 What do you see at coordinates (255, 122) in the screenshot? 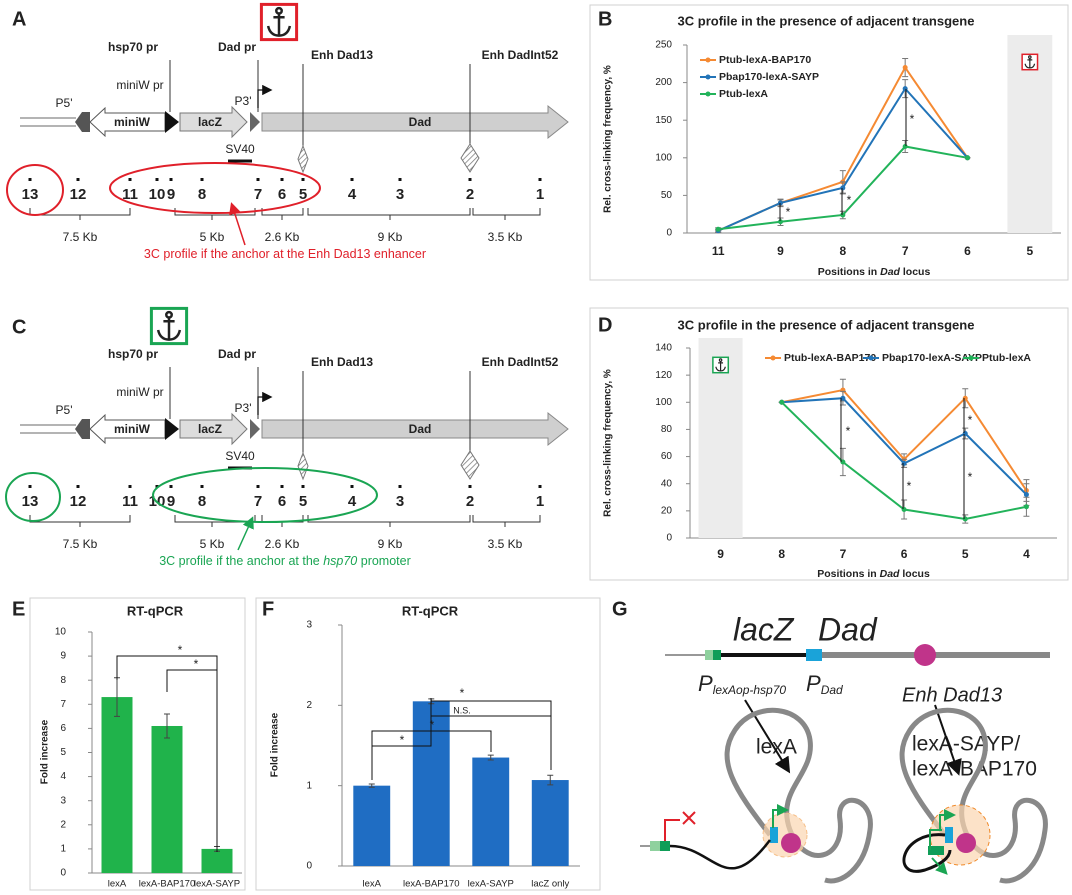
I see `p3-element` at bounding box center [255, 122].